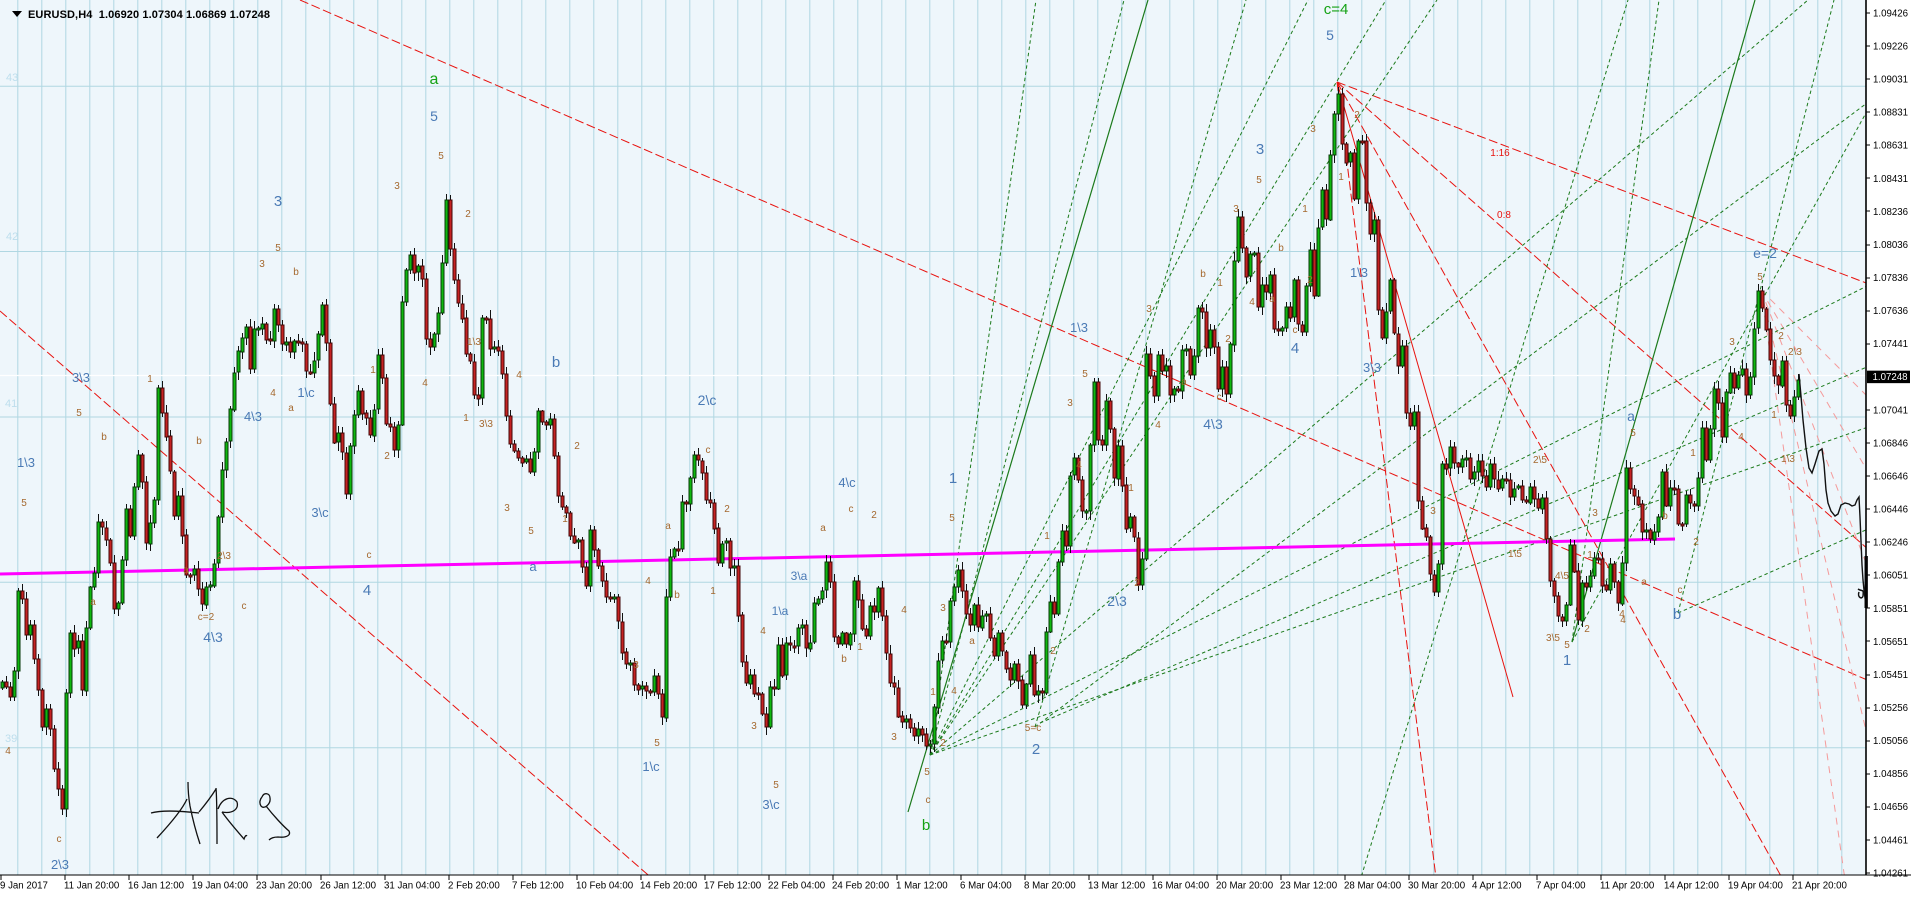 This screenshot has width=1911, height=899. What do you see at coordinates (474, 342) in the screenshot?
I see `svg-text: 1\3` at bounding box center [474, 342].